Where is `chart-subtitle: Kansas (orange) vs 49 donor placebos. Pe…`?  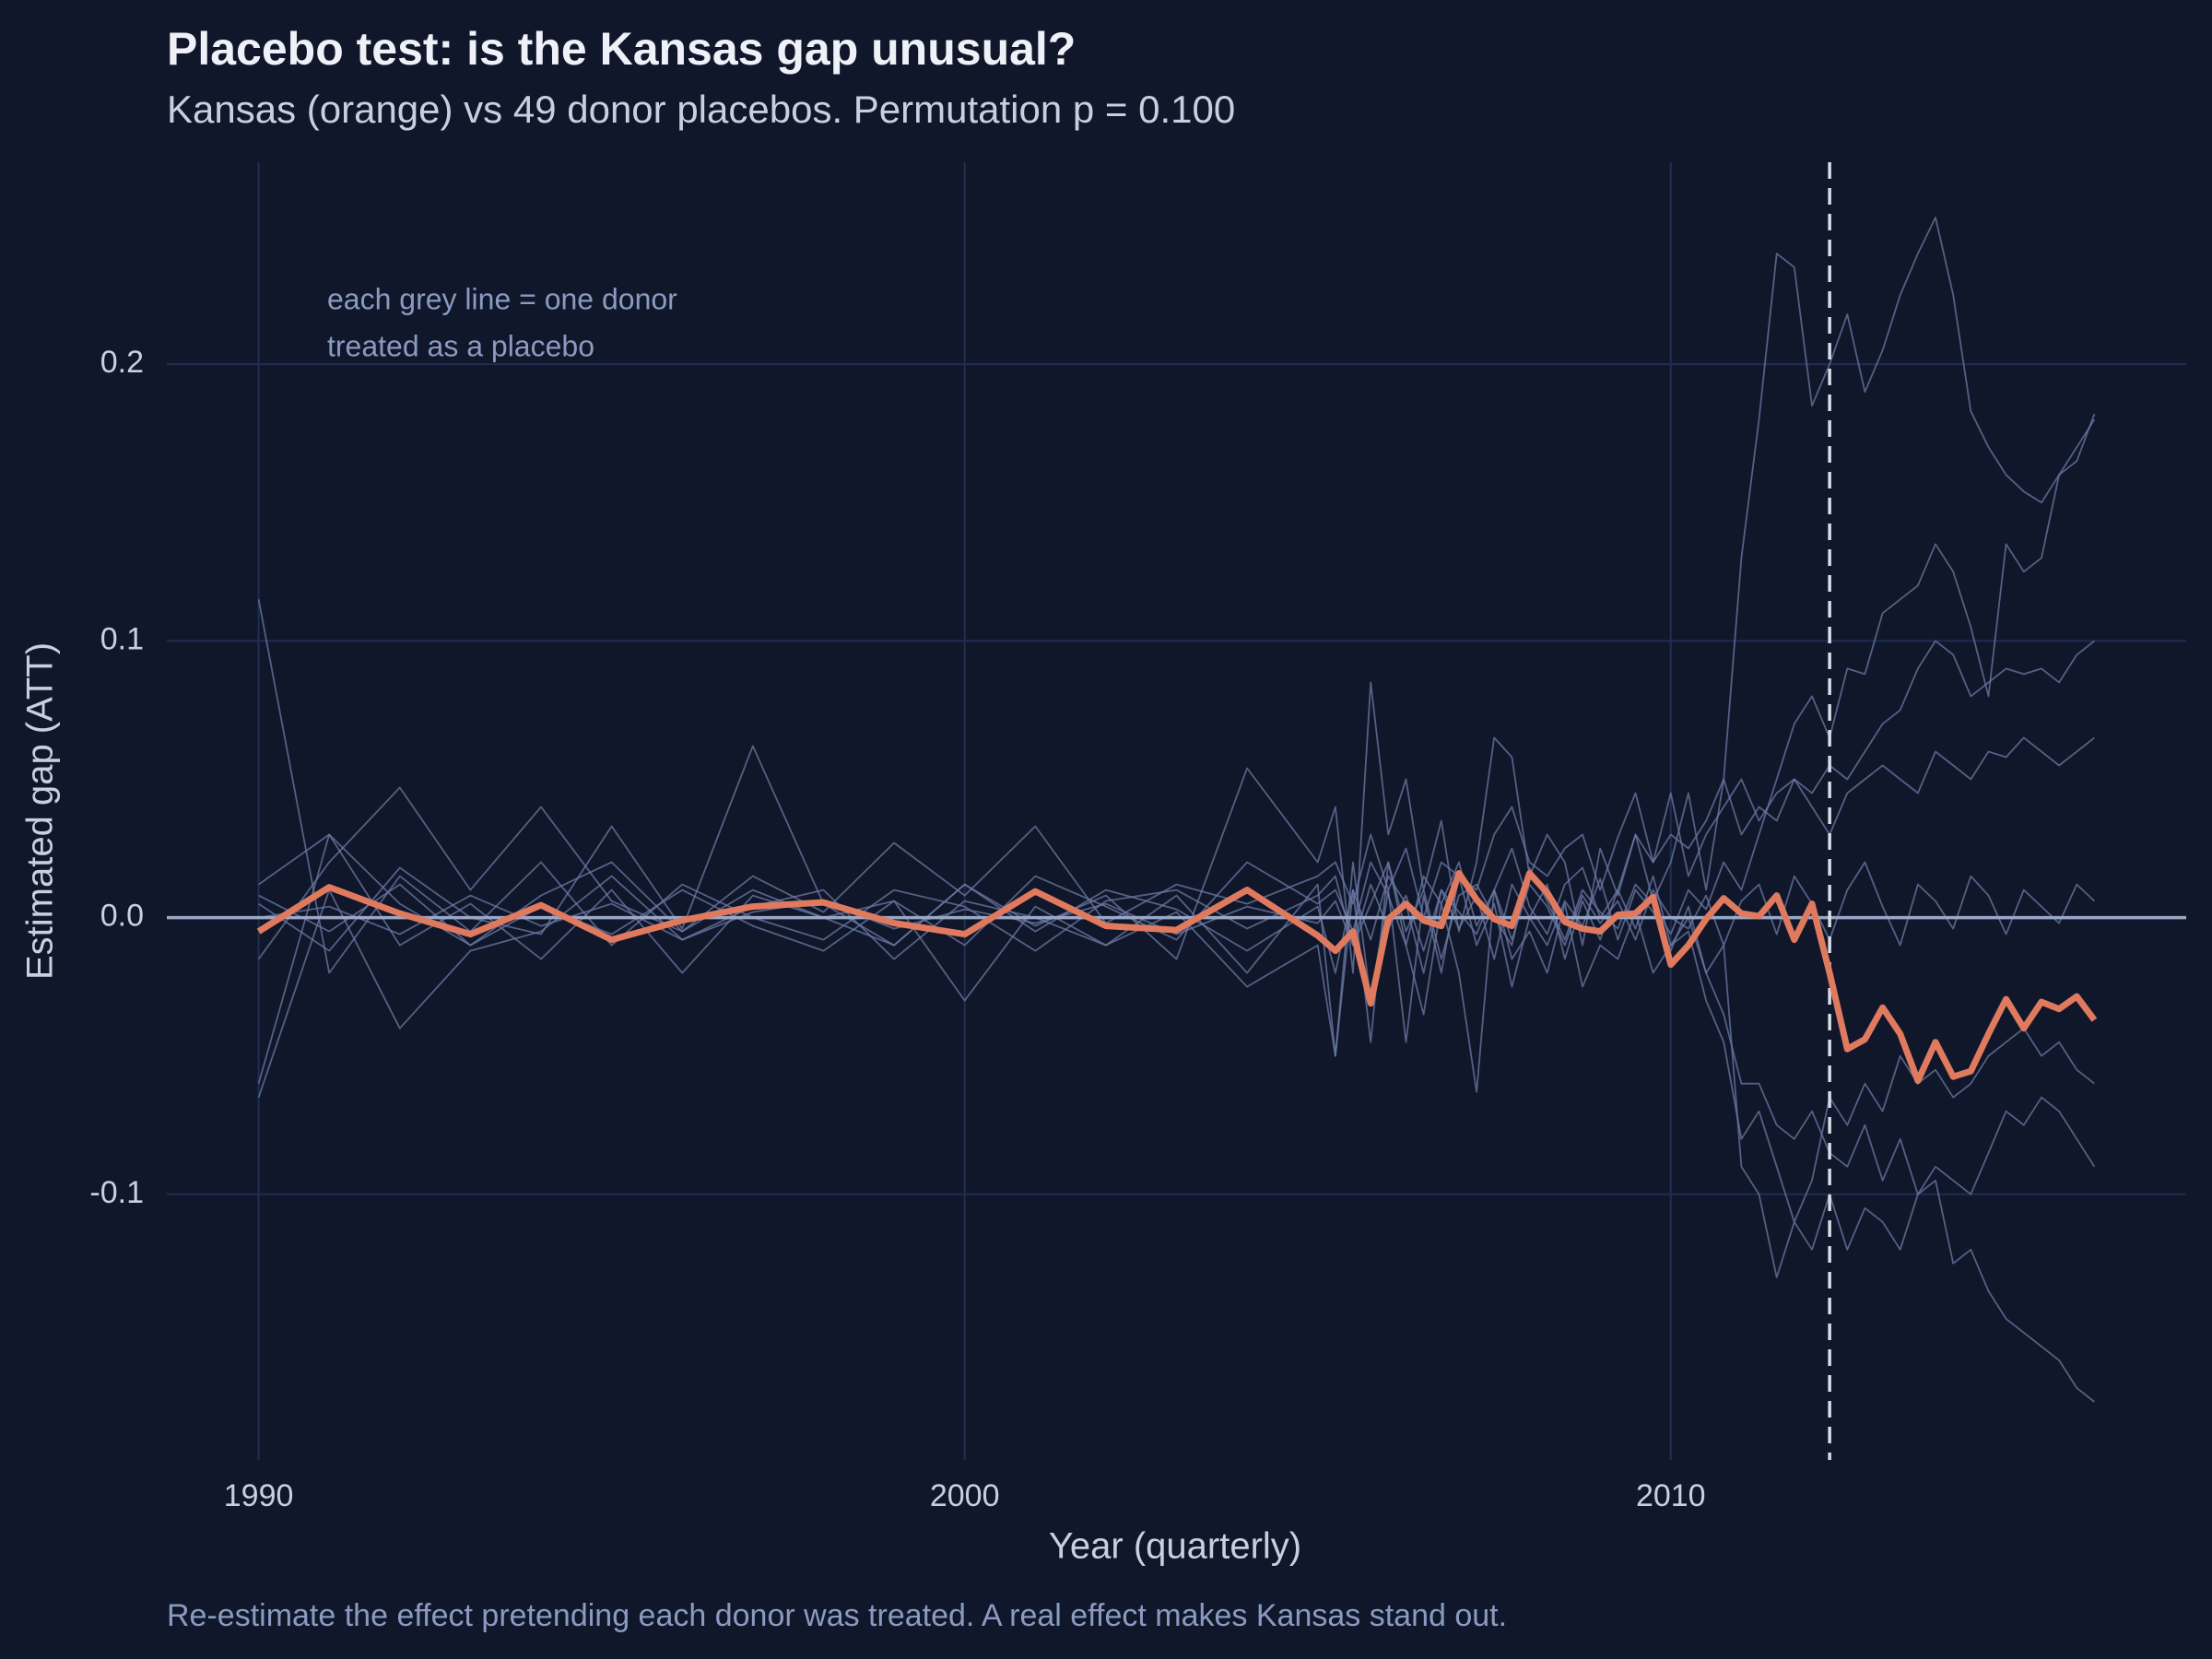 chart-subtitle: Kansas (orange) vs 49 donor placebos. Pe… is located at coordinates (701, 109).